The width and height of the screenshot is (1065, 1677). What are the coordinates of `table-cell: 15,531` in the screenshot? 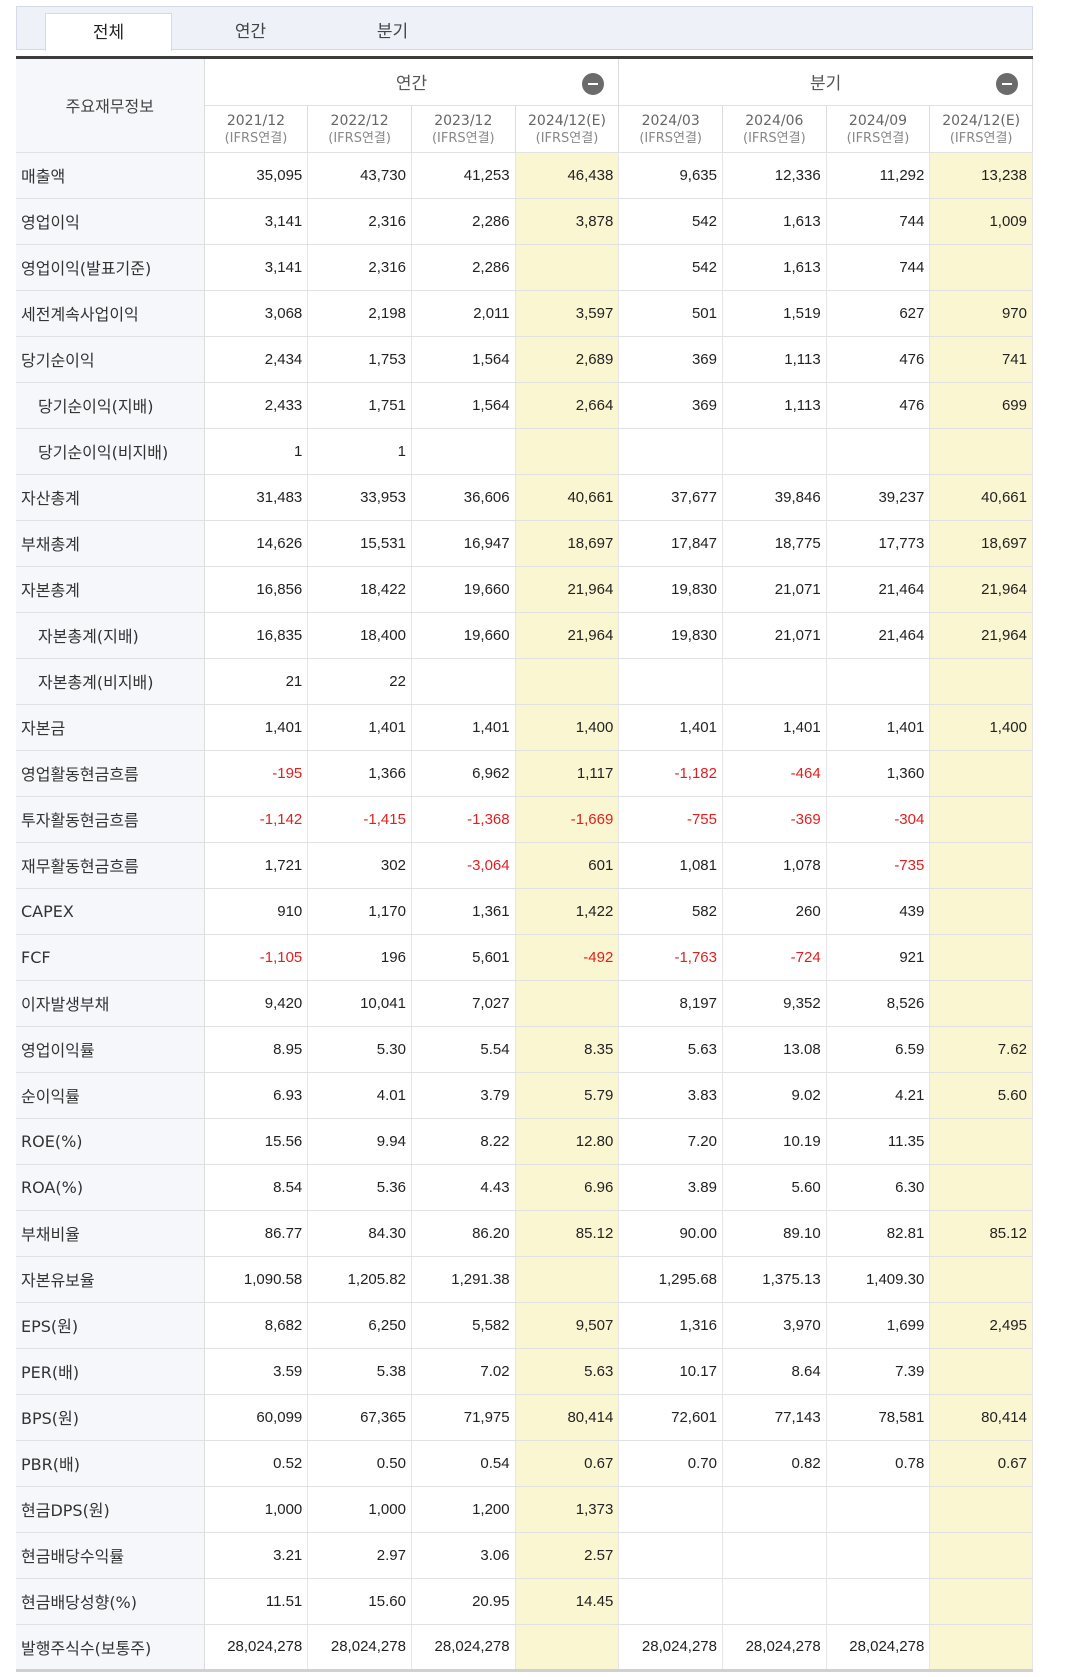 It's located at (359, 543).